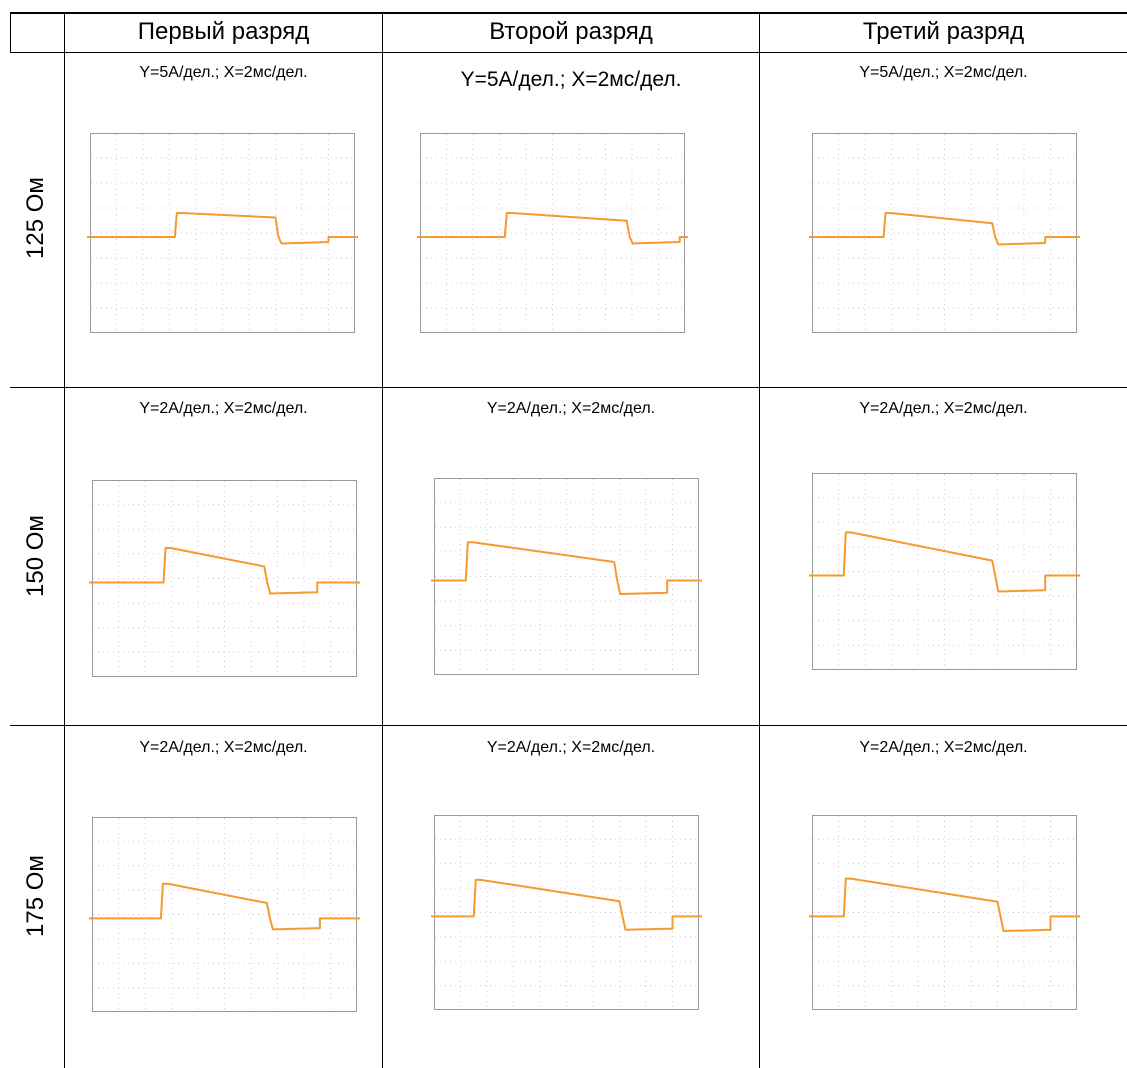  What do you see at coordinates (223, 31) in the screenshot?
I see `column-header-first: Первый разряд` at bounding box center [223, 31].